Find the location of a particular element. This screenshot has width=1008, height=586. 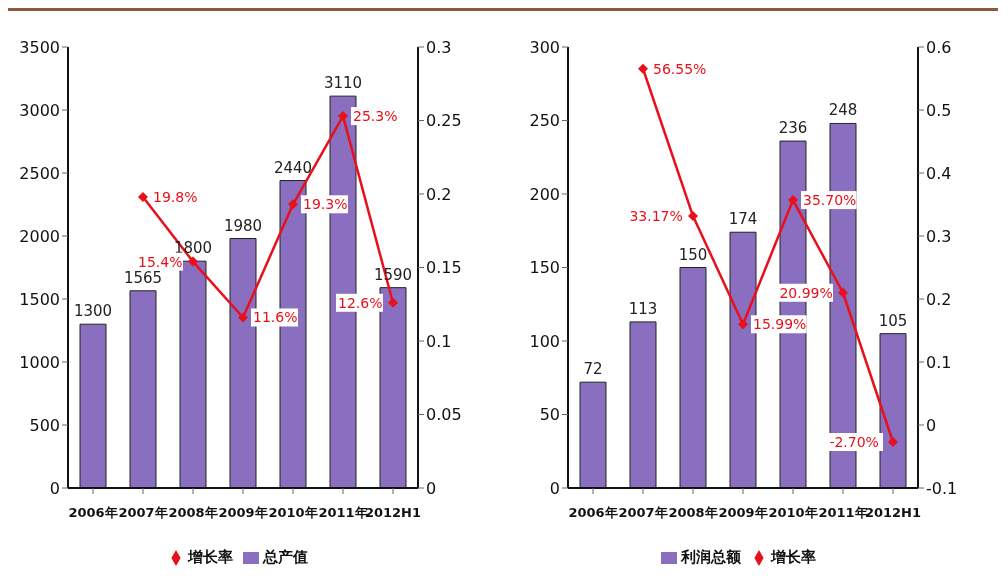

data-label: 105 is located at coordinates (893, 320).